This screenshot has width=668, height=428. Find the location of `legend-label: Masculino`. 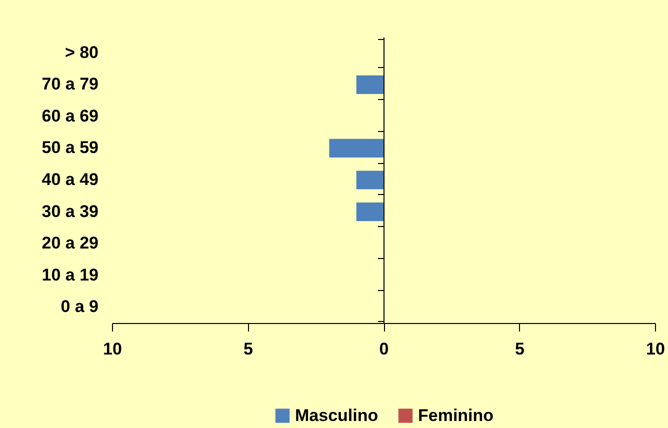

legend-label: Masculino is located at coordinates (336, 415).